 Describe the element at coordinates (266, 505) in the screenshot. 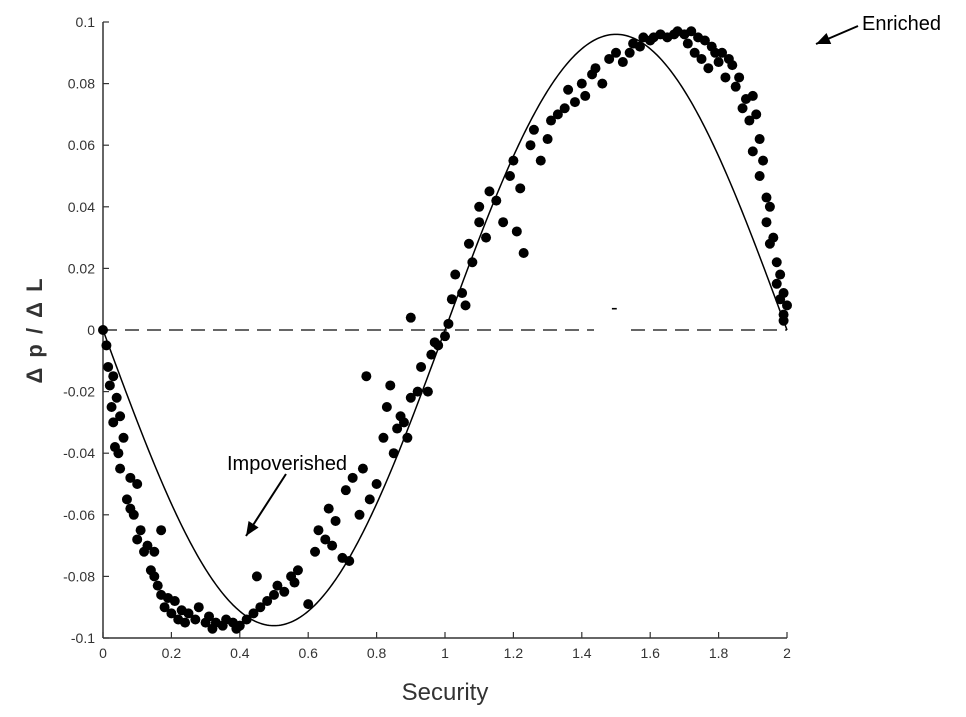

I see `annotation-impoverished-arrow-icon` at that location.